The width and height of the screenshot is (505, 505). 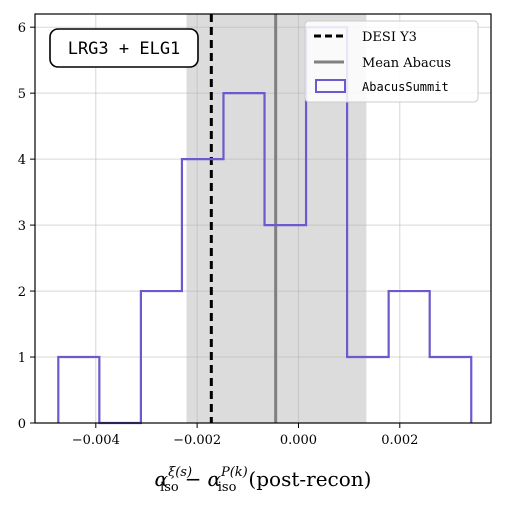 I want to click on legend-label-mean-abacus: Mean Abacus, so click(x=406, y=63).